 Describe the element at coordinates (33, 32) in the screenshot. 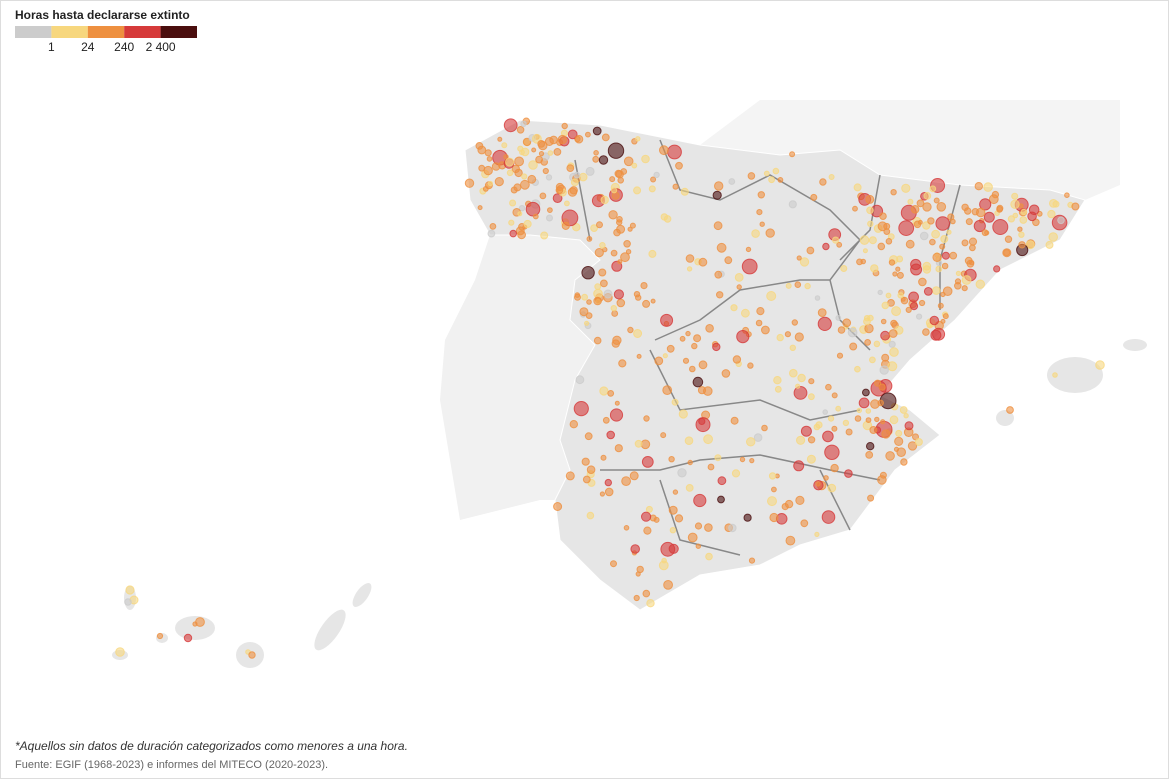

I see `legend-swatch` at that location.